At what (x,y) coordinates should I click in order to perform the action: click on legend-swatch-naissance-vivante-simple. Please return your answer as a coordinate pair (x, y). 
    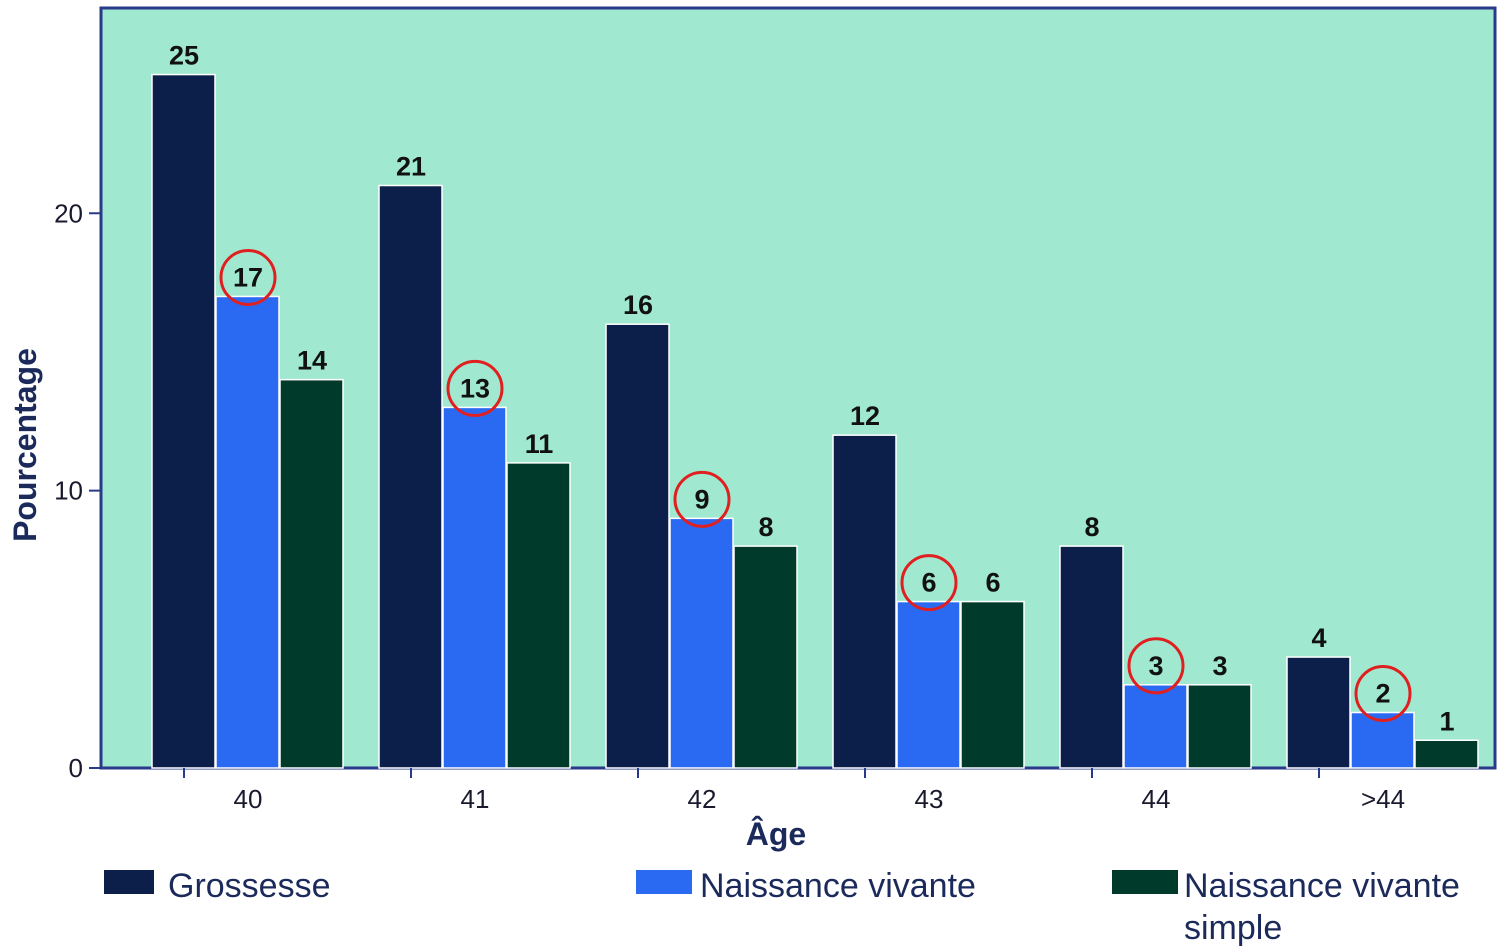
    Looking at the image, I should click on (1145, 882).